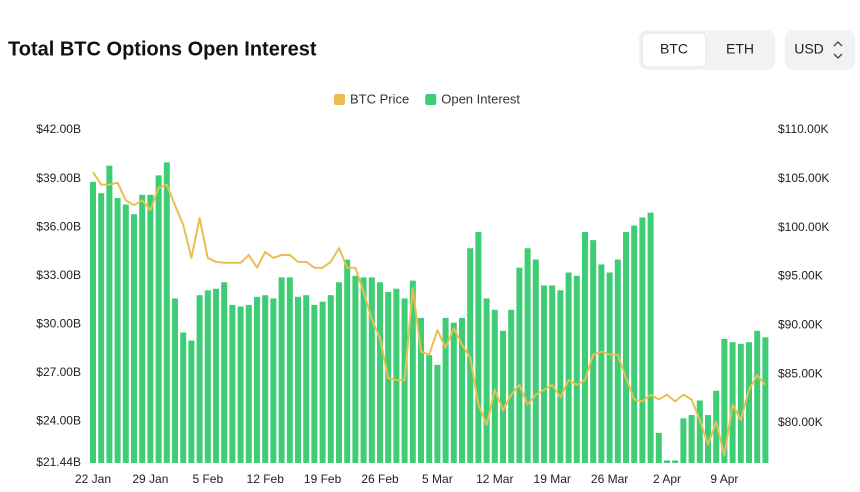 The image size is (860, 492). I want to click on y2-tick-label: $95.00K, so click(800, 276).